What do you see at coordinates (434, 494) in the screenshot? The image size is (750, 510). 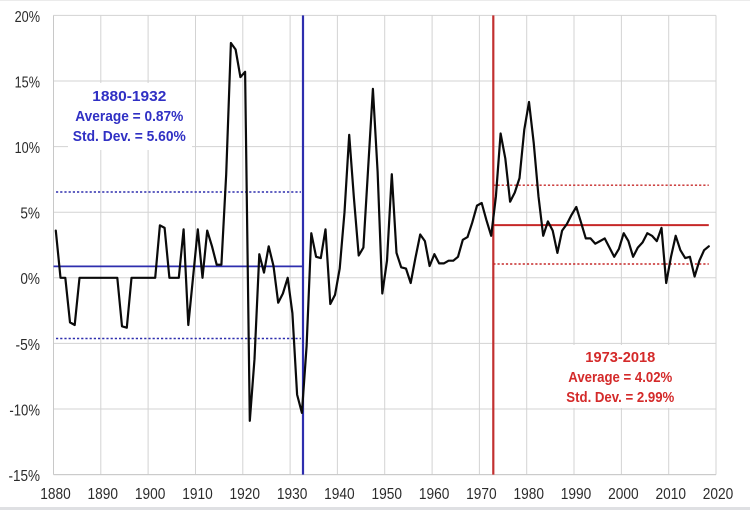 I see `svg-text: 1960` at bounding box center [434, 494].